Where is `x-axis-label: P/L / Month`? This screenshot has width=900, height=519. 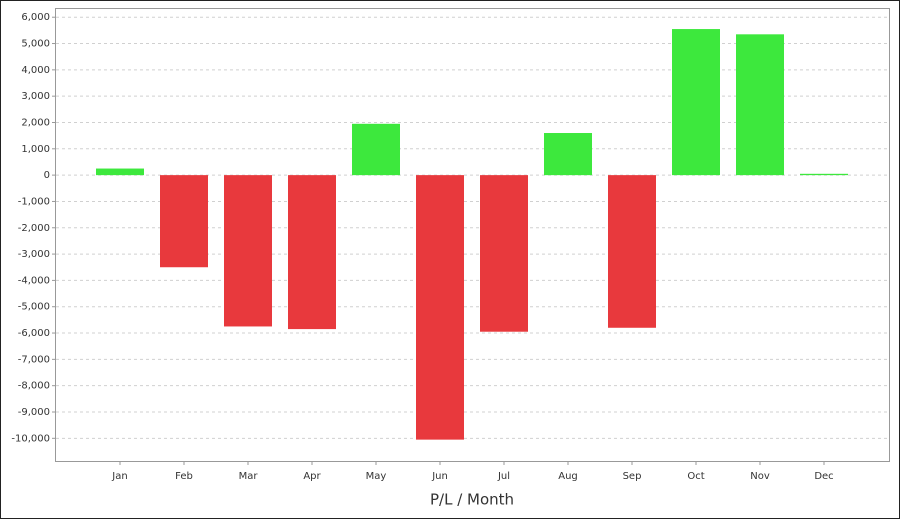 x-axis-label: P/L / Month is located at coordinates (472, 500).